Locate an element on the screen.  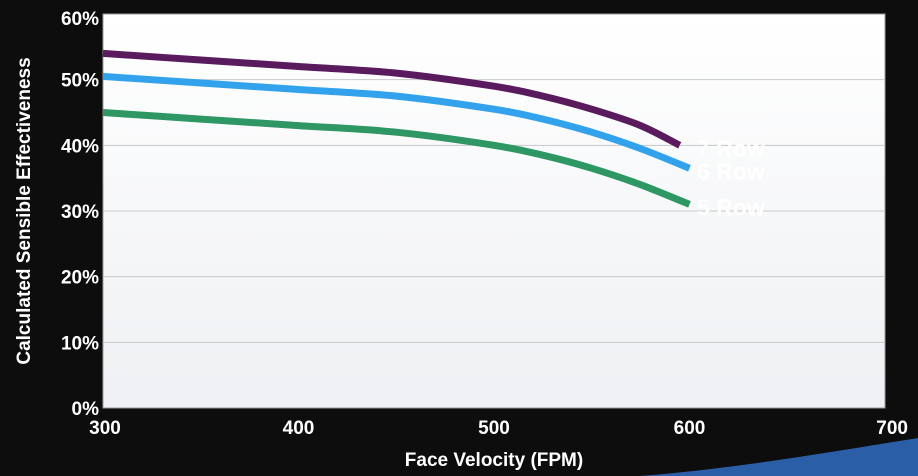
y-tick-labels: 0% 10% 20% 30% 40% 50% 60% is located at coordinates (80, 214).